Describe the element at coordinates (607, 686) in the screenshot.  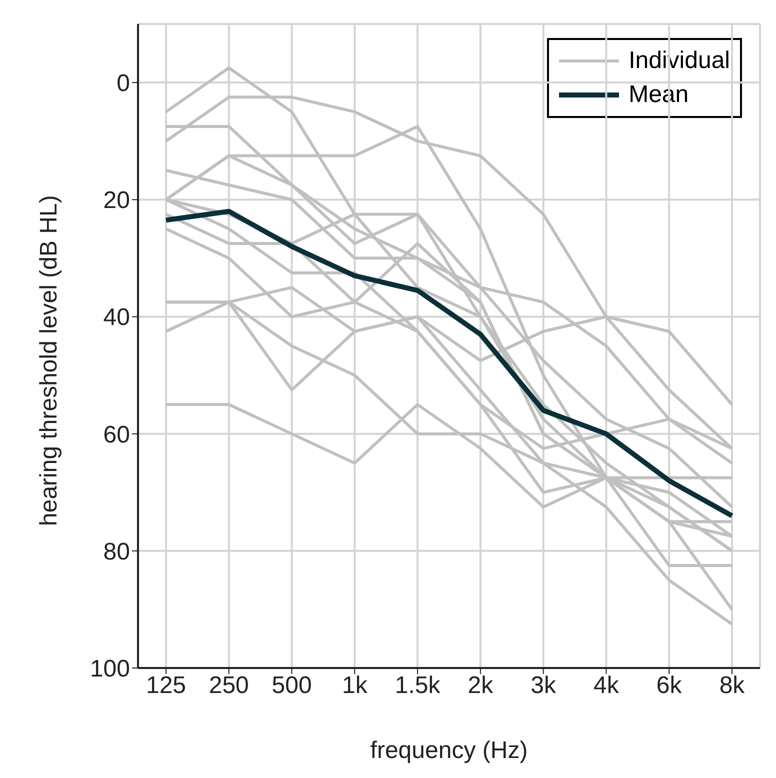
I see `x-tick-label: 4k` at that location.